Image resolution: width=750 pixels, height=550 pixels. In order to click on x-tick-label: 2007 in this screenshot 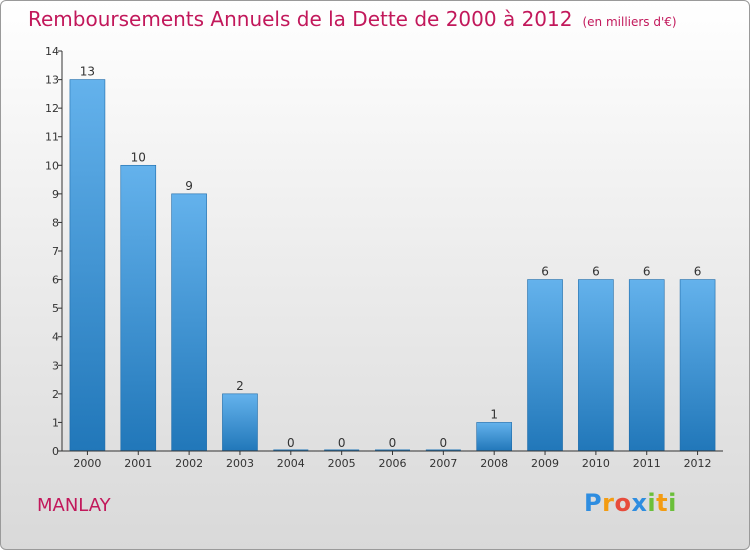, I will do `click(443, 463)`.